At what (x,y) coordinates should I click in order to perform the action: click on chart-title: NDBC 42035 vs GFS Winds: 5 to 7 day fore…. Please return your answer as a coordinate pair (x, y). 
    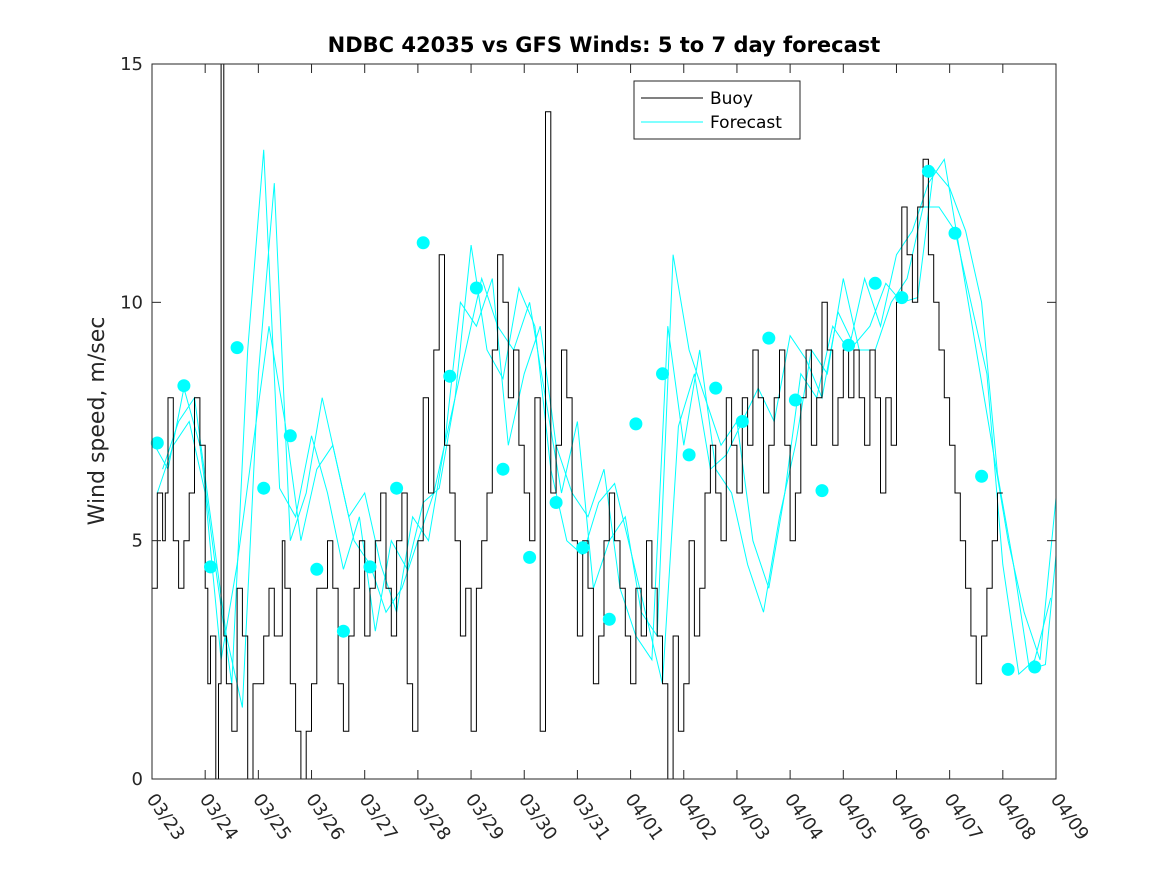
    Looking at the image, I should click on (604, 45).